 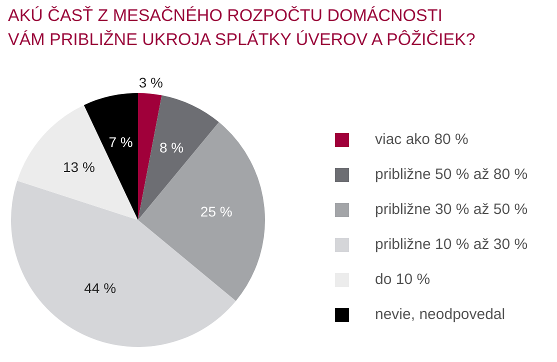 I want to click on data-label: 13 %, so click(x=78, y=166).